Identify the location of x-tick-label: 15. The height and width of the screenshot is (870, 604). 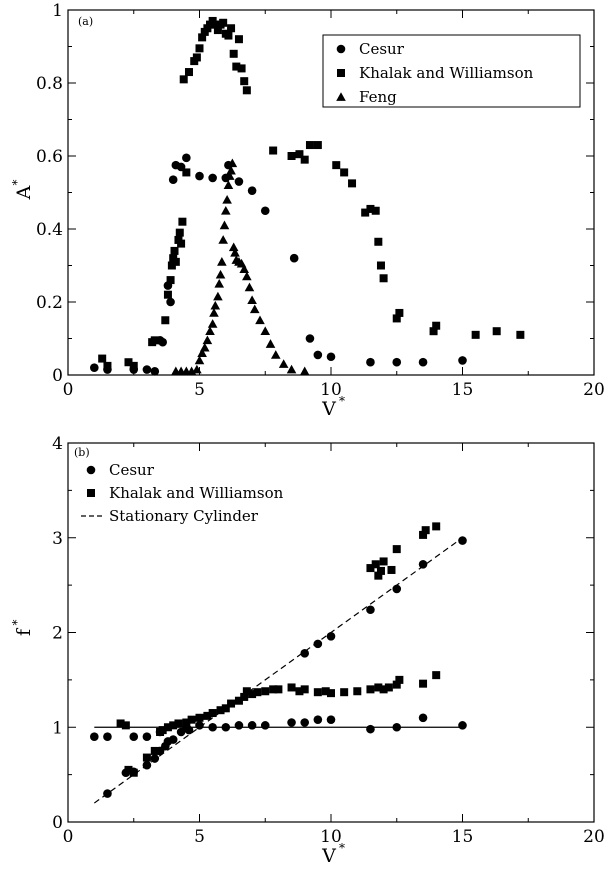
(463, 390).